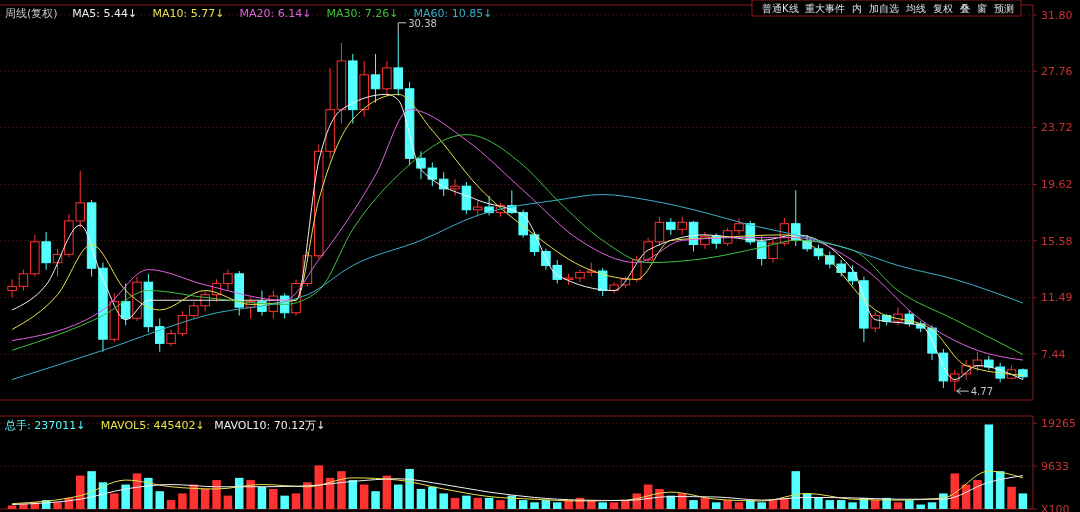 The image size is (1080, 512). Describe the element at coordinates (1058, 424) in the screenshot. I see `y-tick-label: 19265` at that location.